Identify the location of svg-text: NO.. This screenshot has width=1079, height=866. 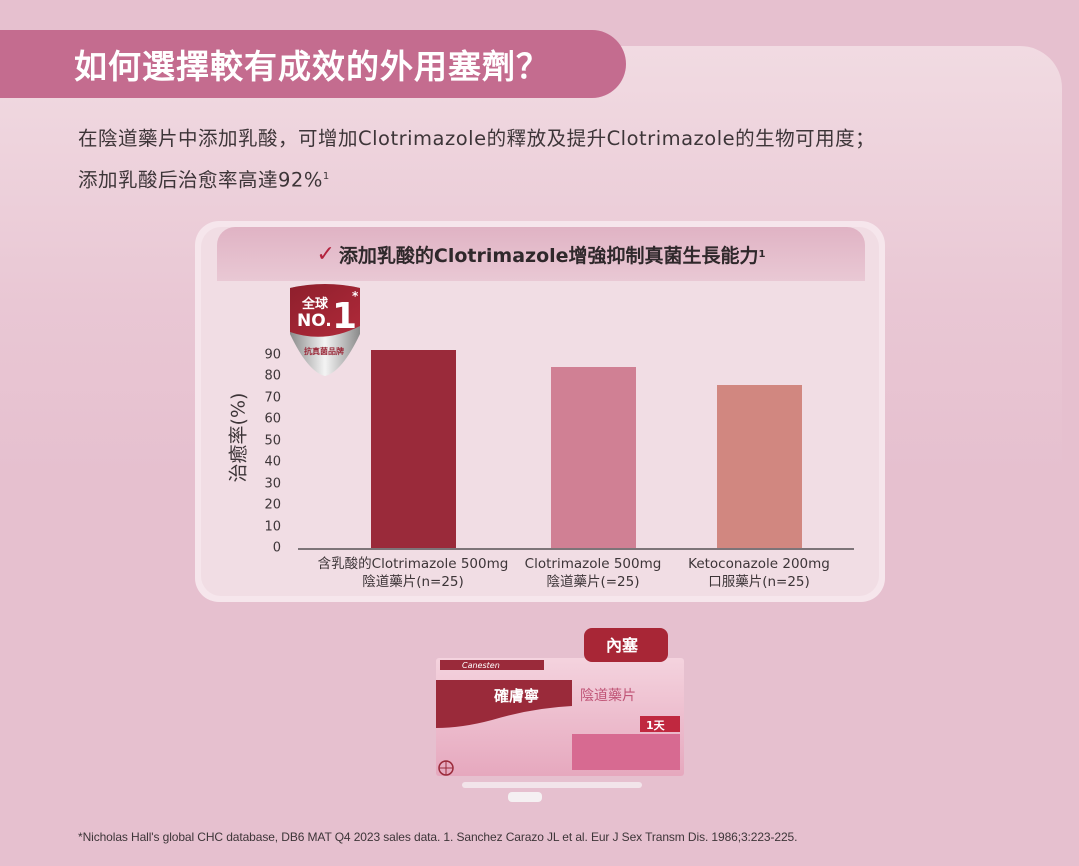
(314, 321).